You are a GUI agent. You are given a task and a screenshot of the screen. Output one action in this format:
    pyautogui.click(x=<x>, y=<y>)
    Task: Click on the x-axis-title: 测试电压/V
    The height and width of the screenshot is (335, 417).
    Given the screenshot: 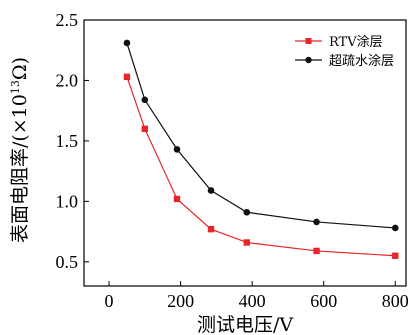 What is the action you would take?
    pyautogui.click(x=245, y=324)
    